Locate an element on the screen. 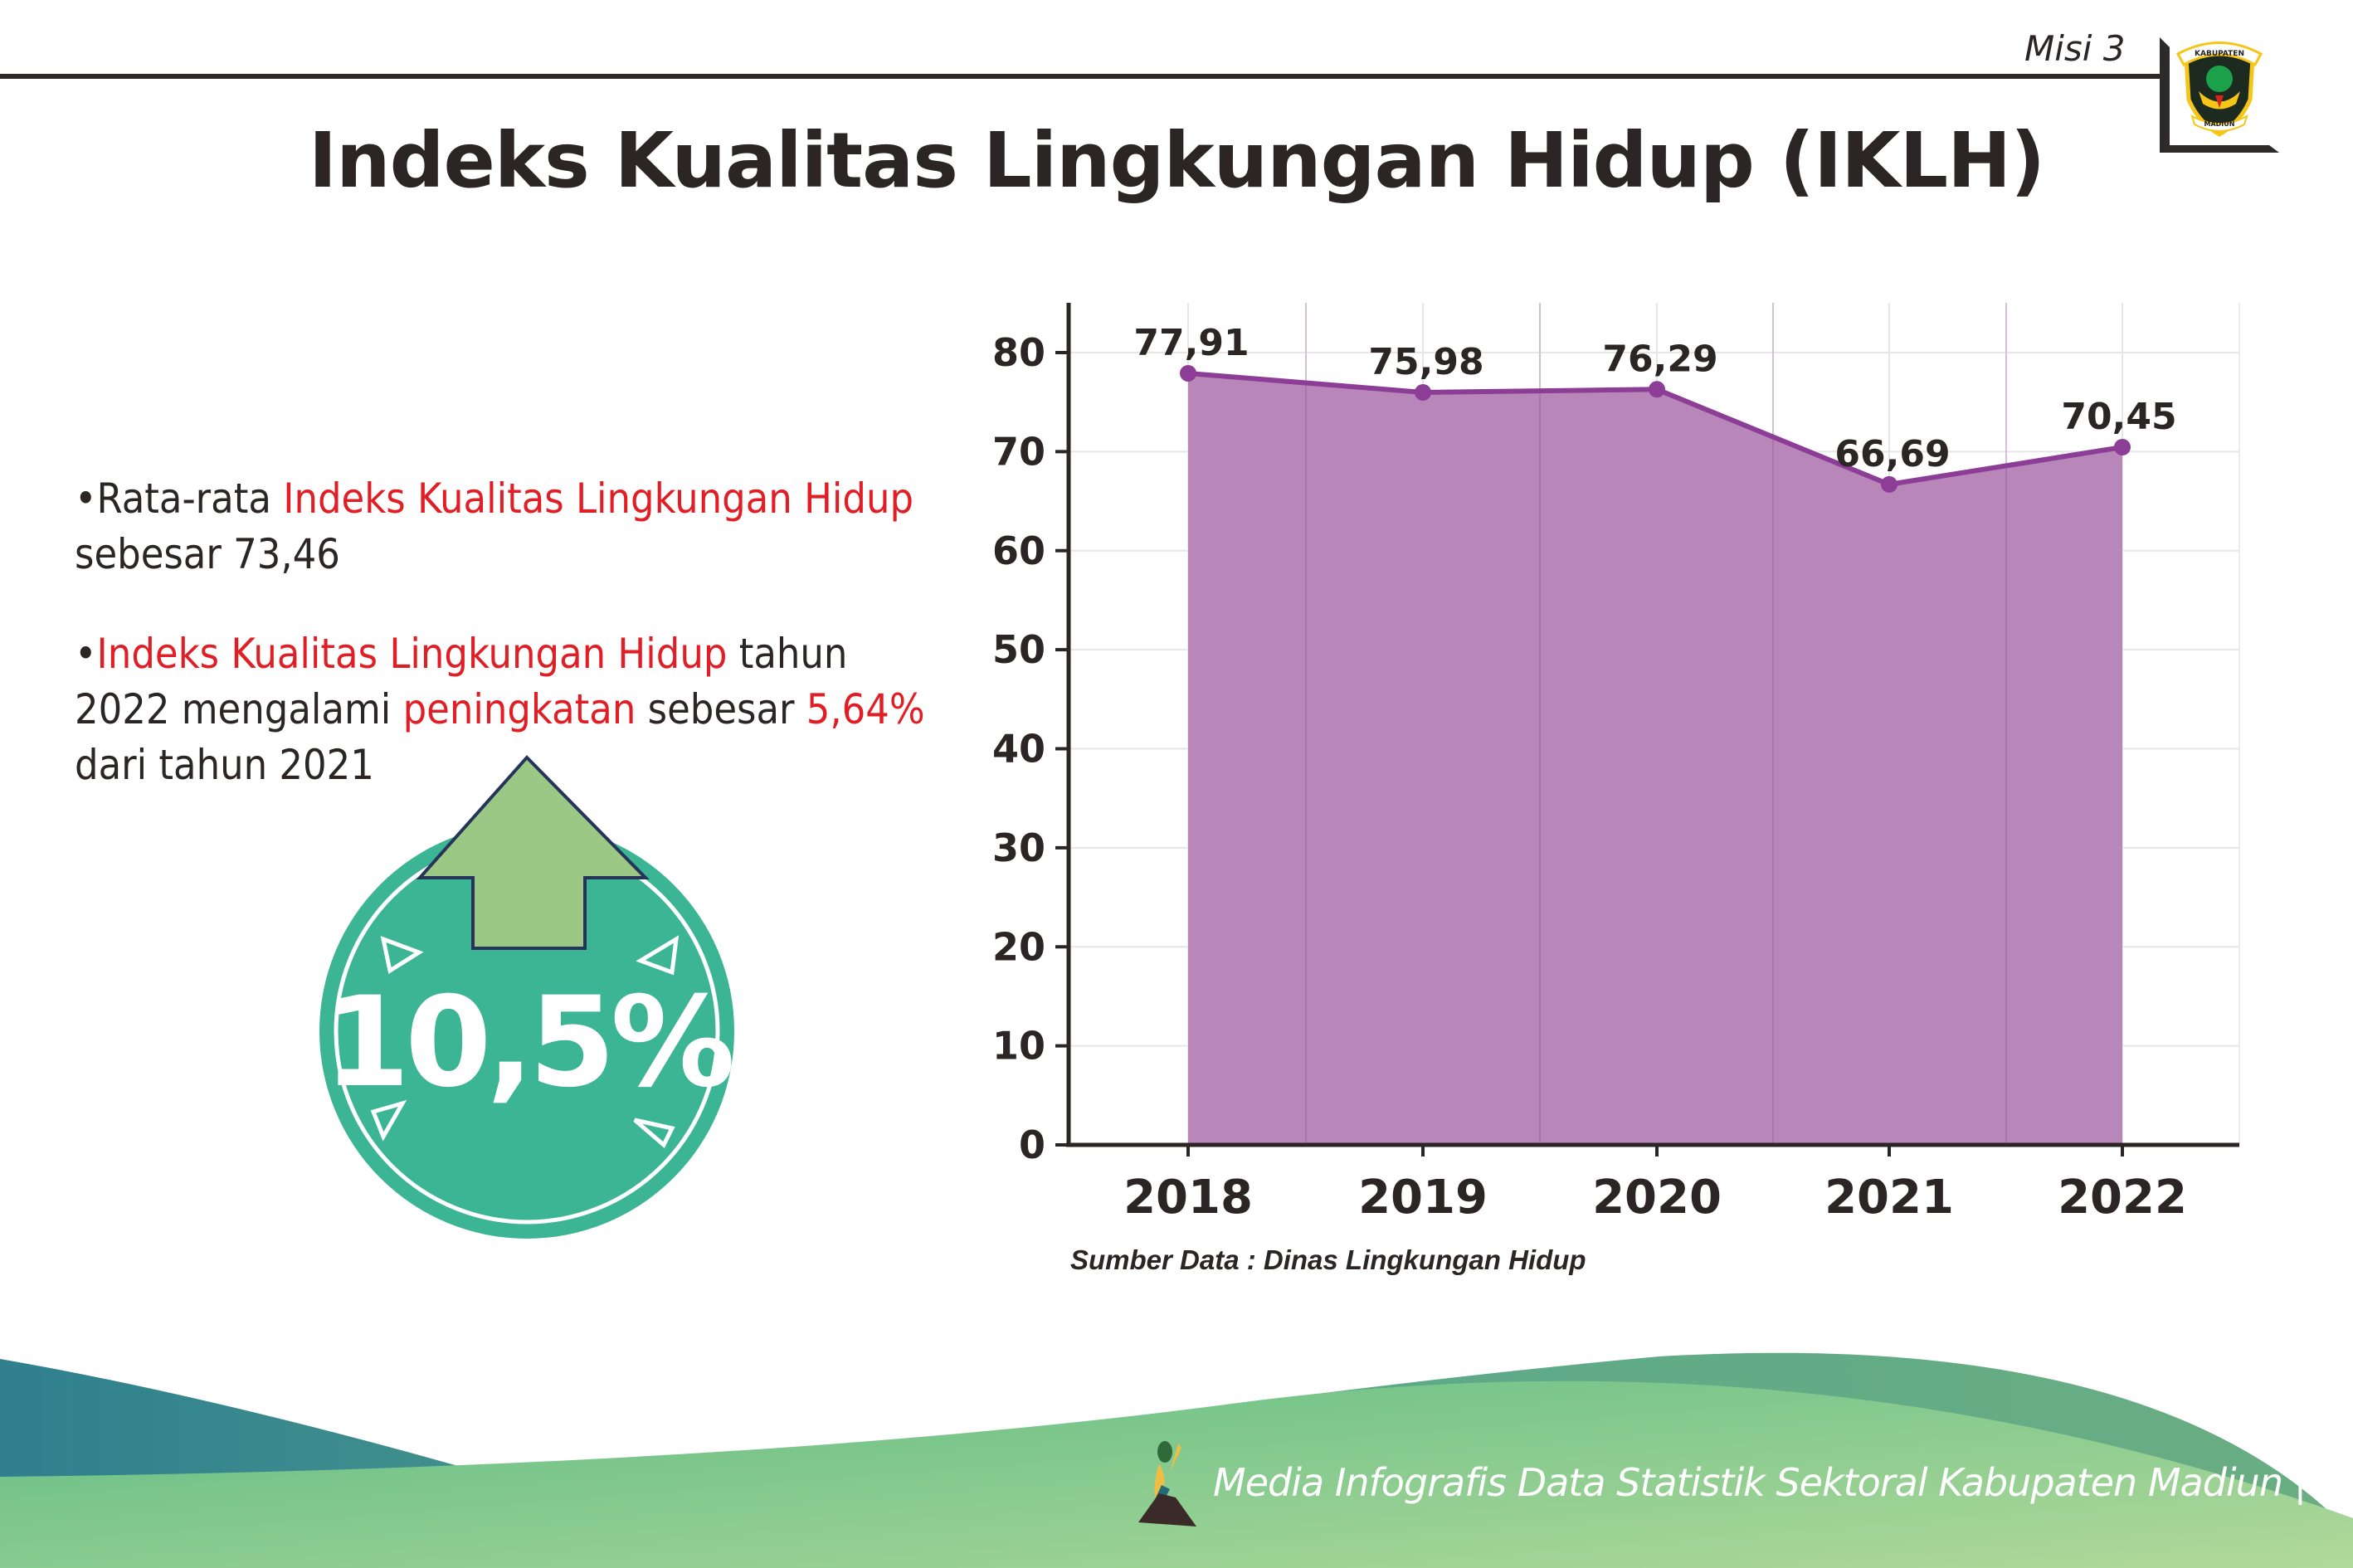 The width and height of the screenshot is (2353, 1568). bullet-text: sebesar 73,46 is located at coordinates (207, 554).